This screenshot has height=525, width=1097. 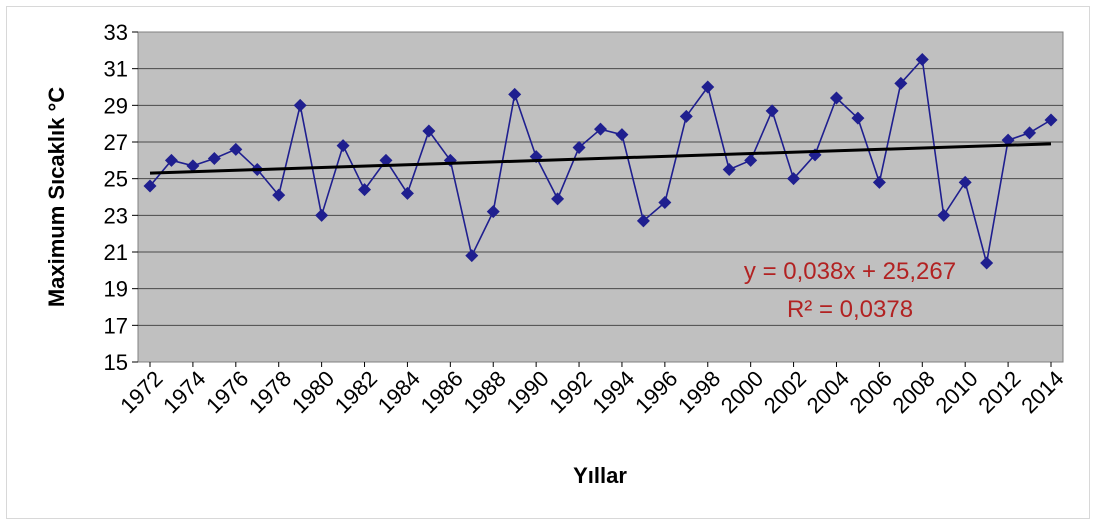 I want to click on x-tick-label: 2014, so click(x=1042, y=392).